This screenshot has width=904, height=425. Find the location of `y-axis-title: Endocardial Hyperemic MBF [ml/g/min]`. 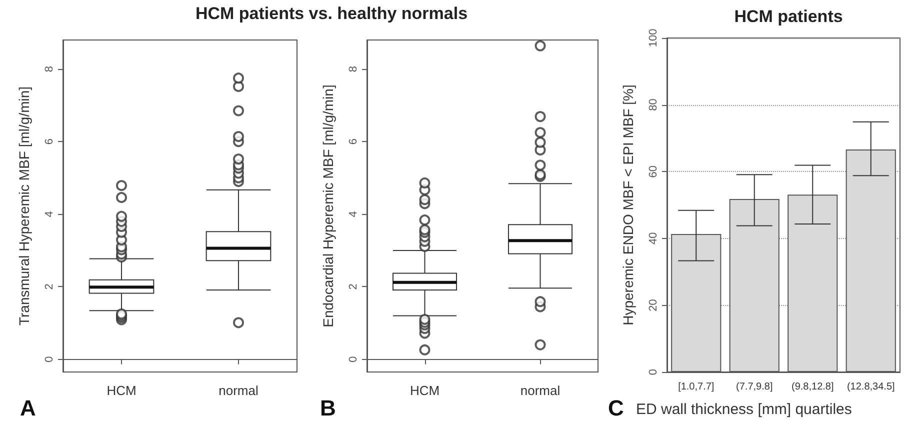

y-axis-title: Endocardial Hyperemic MBF [ml/g/min] is located at coordinates (328, 206).